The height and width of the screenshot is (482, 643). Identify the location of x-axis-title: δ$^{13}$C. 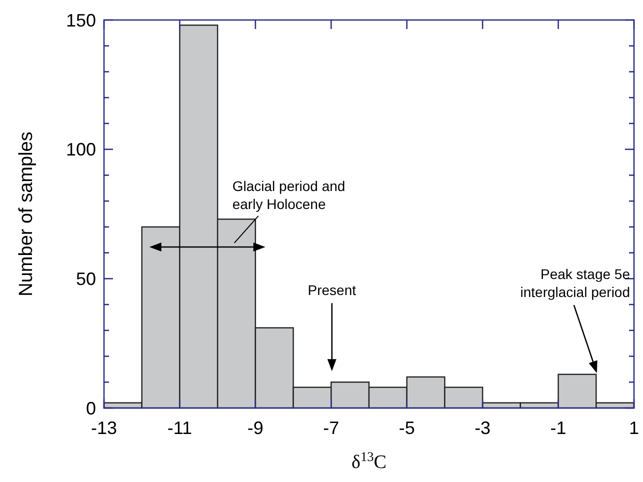
(369, 460).